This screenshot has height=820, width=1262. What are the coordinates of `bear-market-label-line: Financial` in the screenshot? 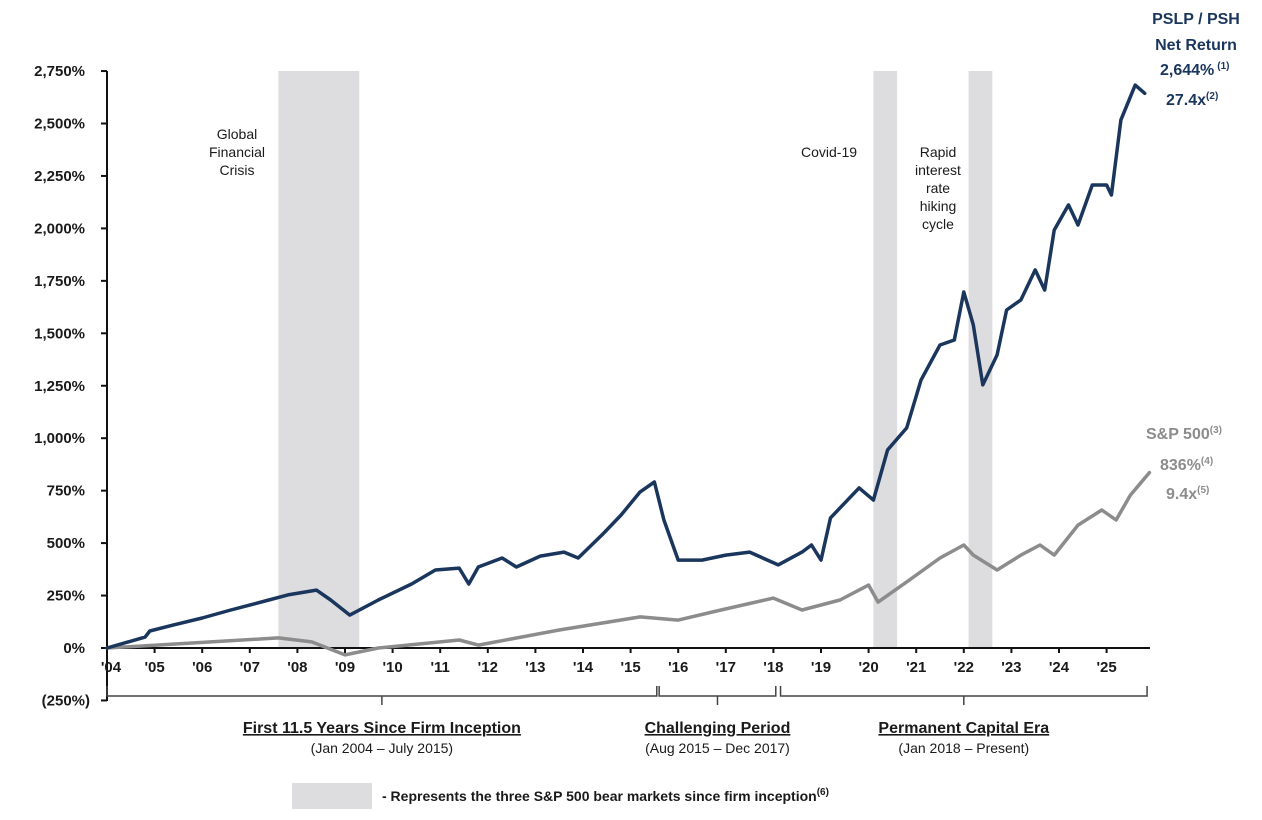 It's located at (237, 152).